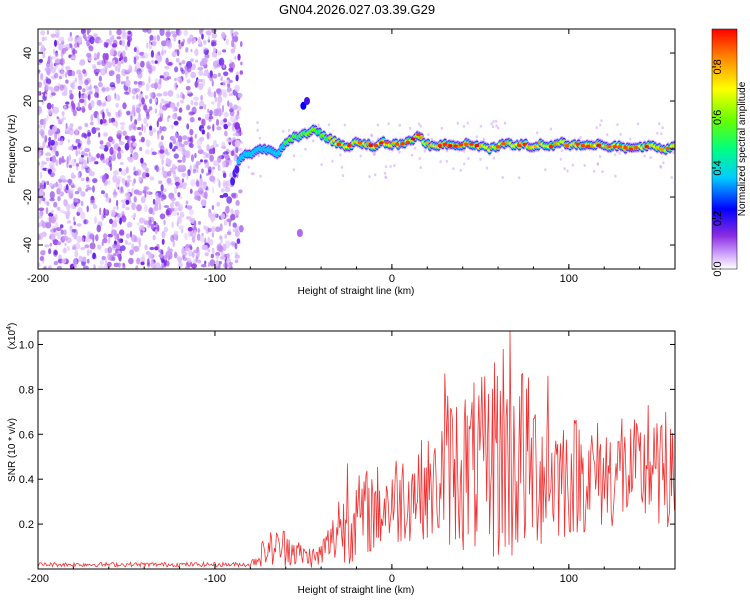  I want to click on x-tick-label: -100, so click(215, 579).